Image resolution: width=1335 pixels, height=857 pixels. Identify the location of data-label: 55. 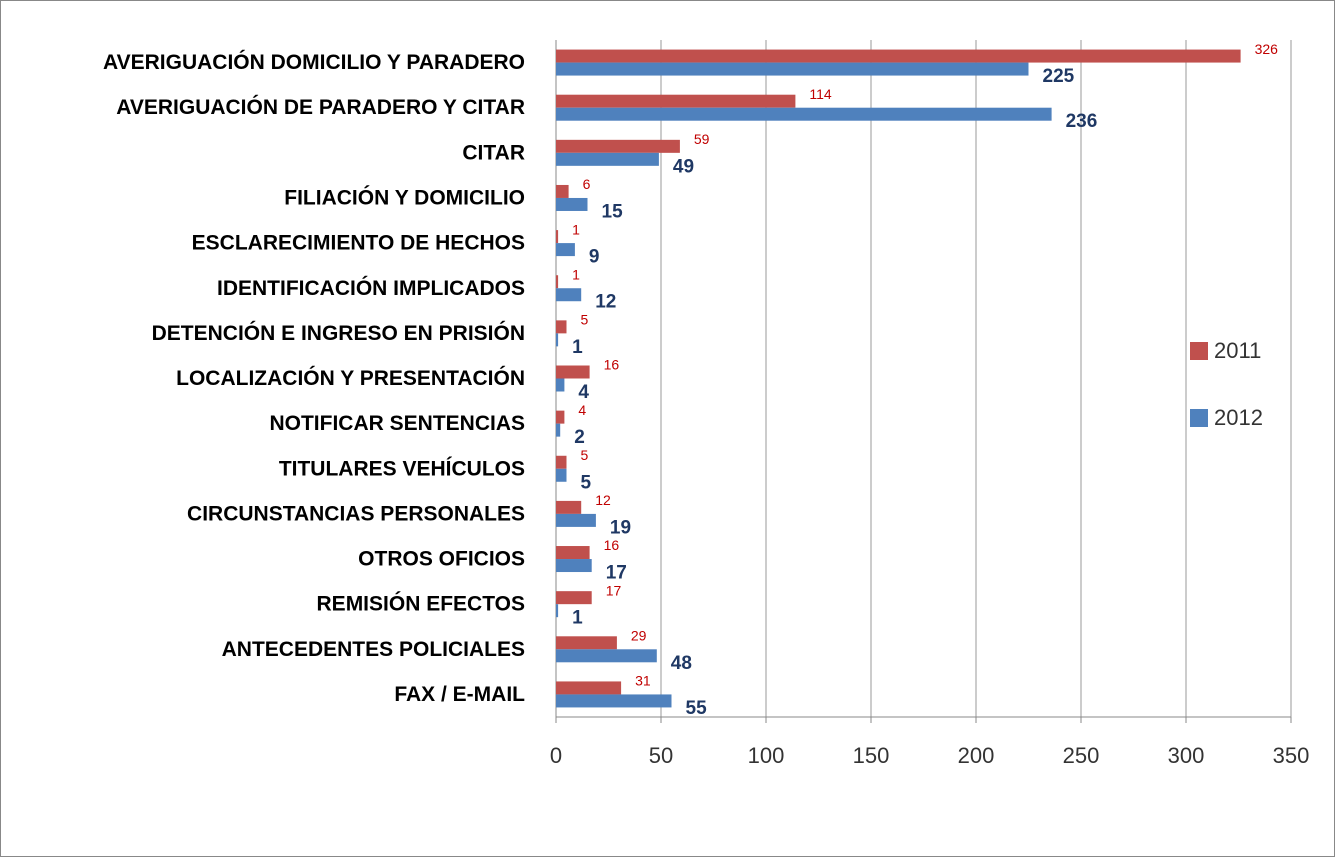
(697, 708).